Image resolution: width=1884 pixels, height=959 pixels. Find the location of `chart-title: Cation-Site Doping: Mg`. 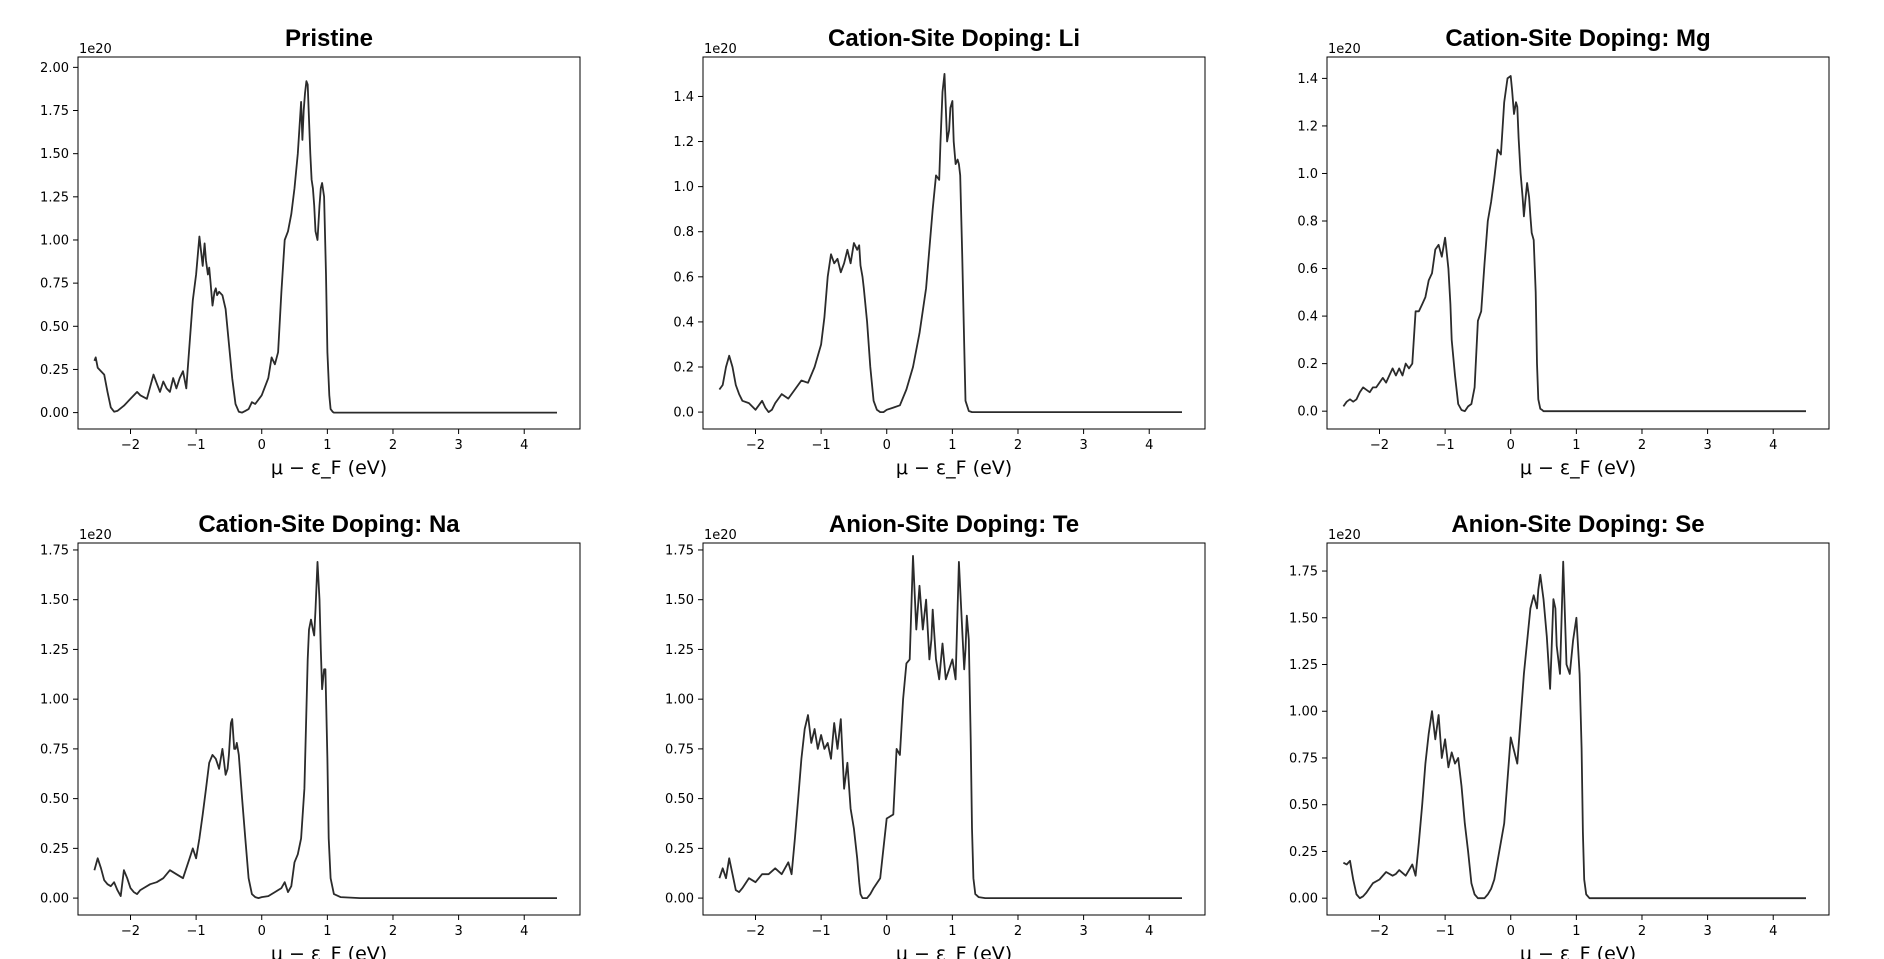

chart-title: Cation-Site Doping: Mg is located at coordinates (1577, 38).